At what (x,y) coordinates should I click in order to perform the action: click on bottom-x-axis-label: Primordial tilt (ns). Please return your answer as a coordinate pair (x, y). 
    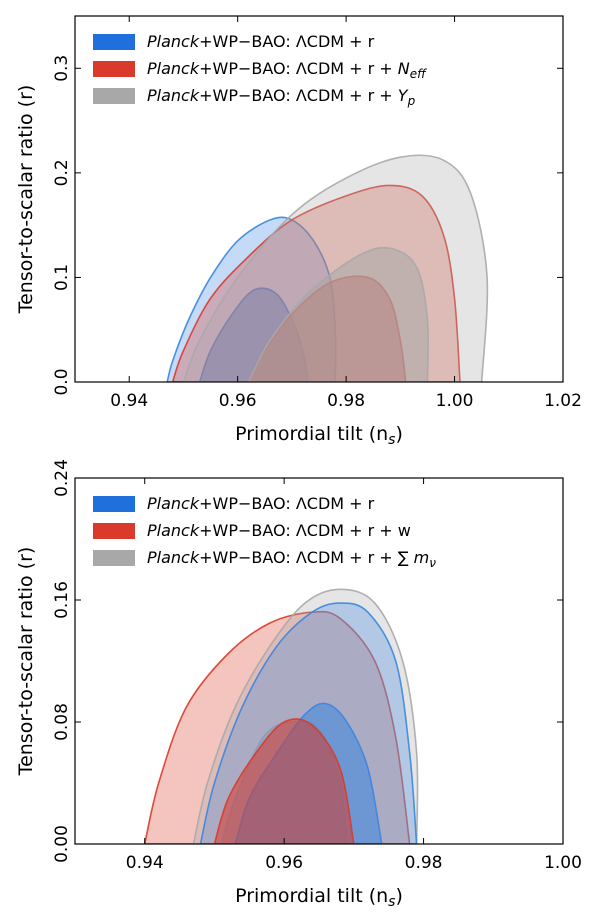
    Looking at the image, I should click on (319, 897).